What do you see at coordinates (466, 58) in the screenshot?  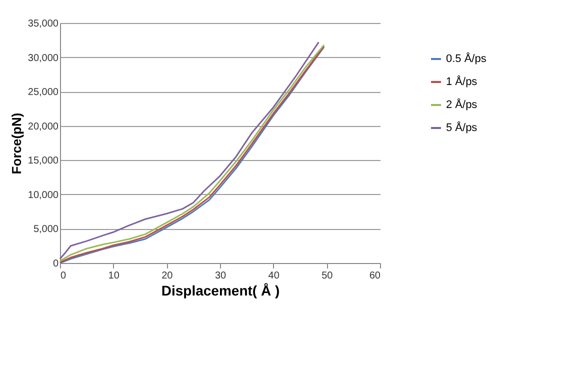 I see `legend-label: 0.5 Å/ps` at bounding box center [466, 58].